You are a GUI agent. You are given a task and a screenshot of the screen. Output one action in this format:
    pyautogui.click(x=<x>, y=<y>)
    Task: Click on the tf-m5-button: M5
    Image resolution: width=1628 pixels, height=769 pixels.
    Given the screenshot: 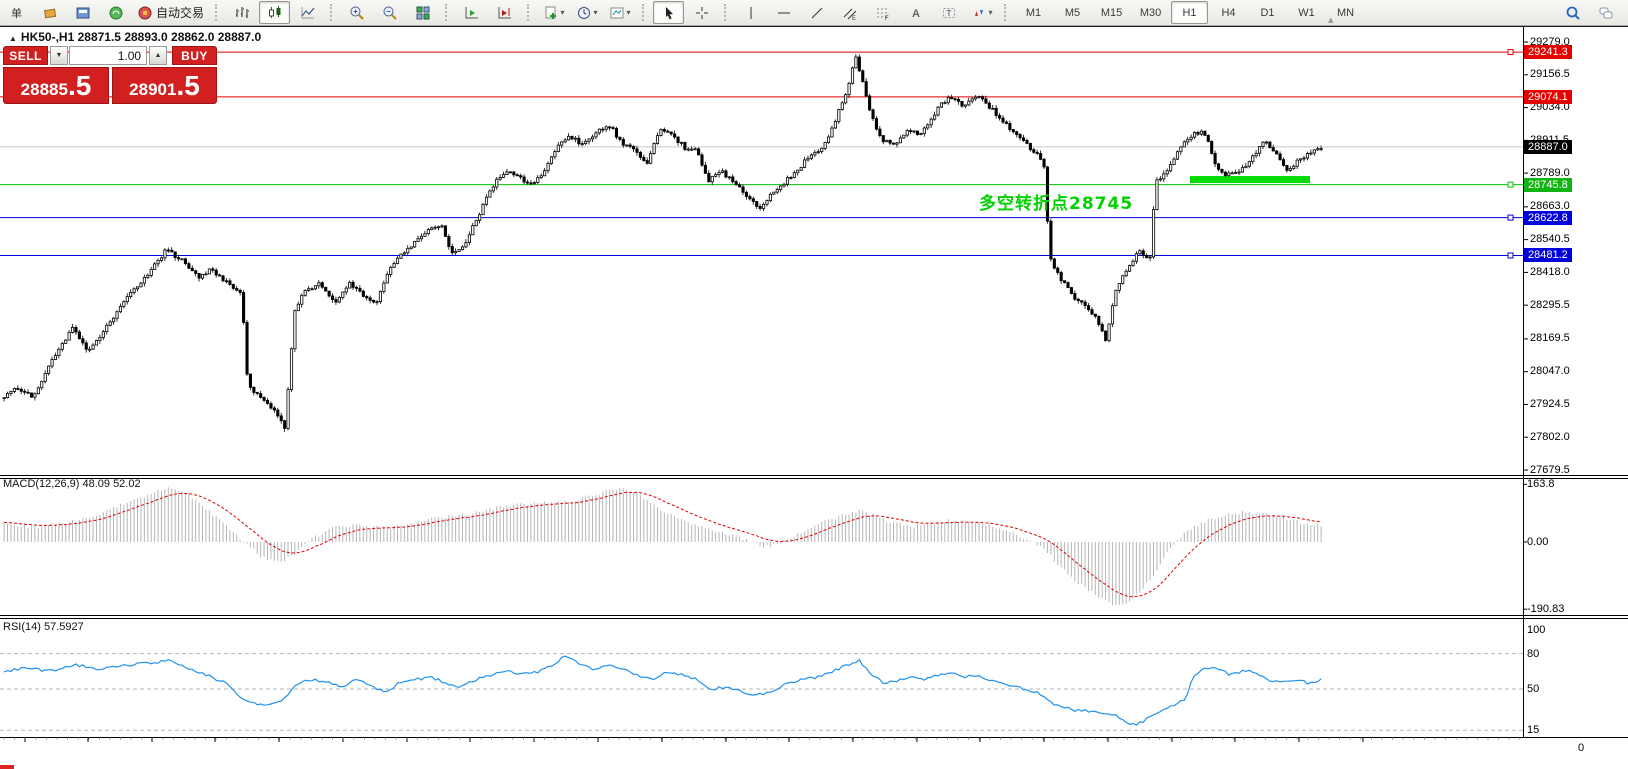 What is the action you would take?
    pyautogui.click(x=1072, y=12)
    